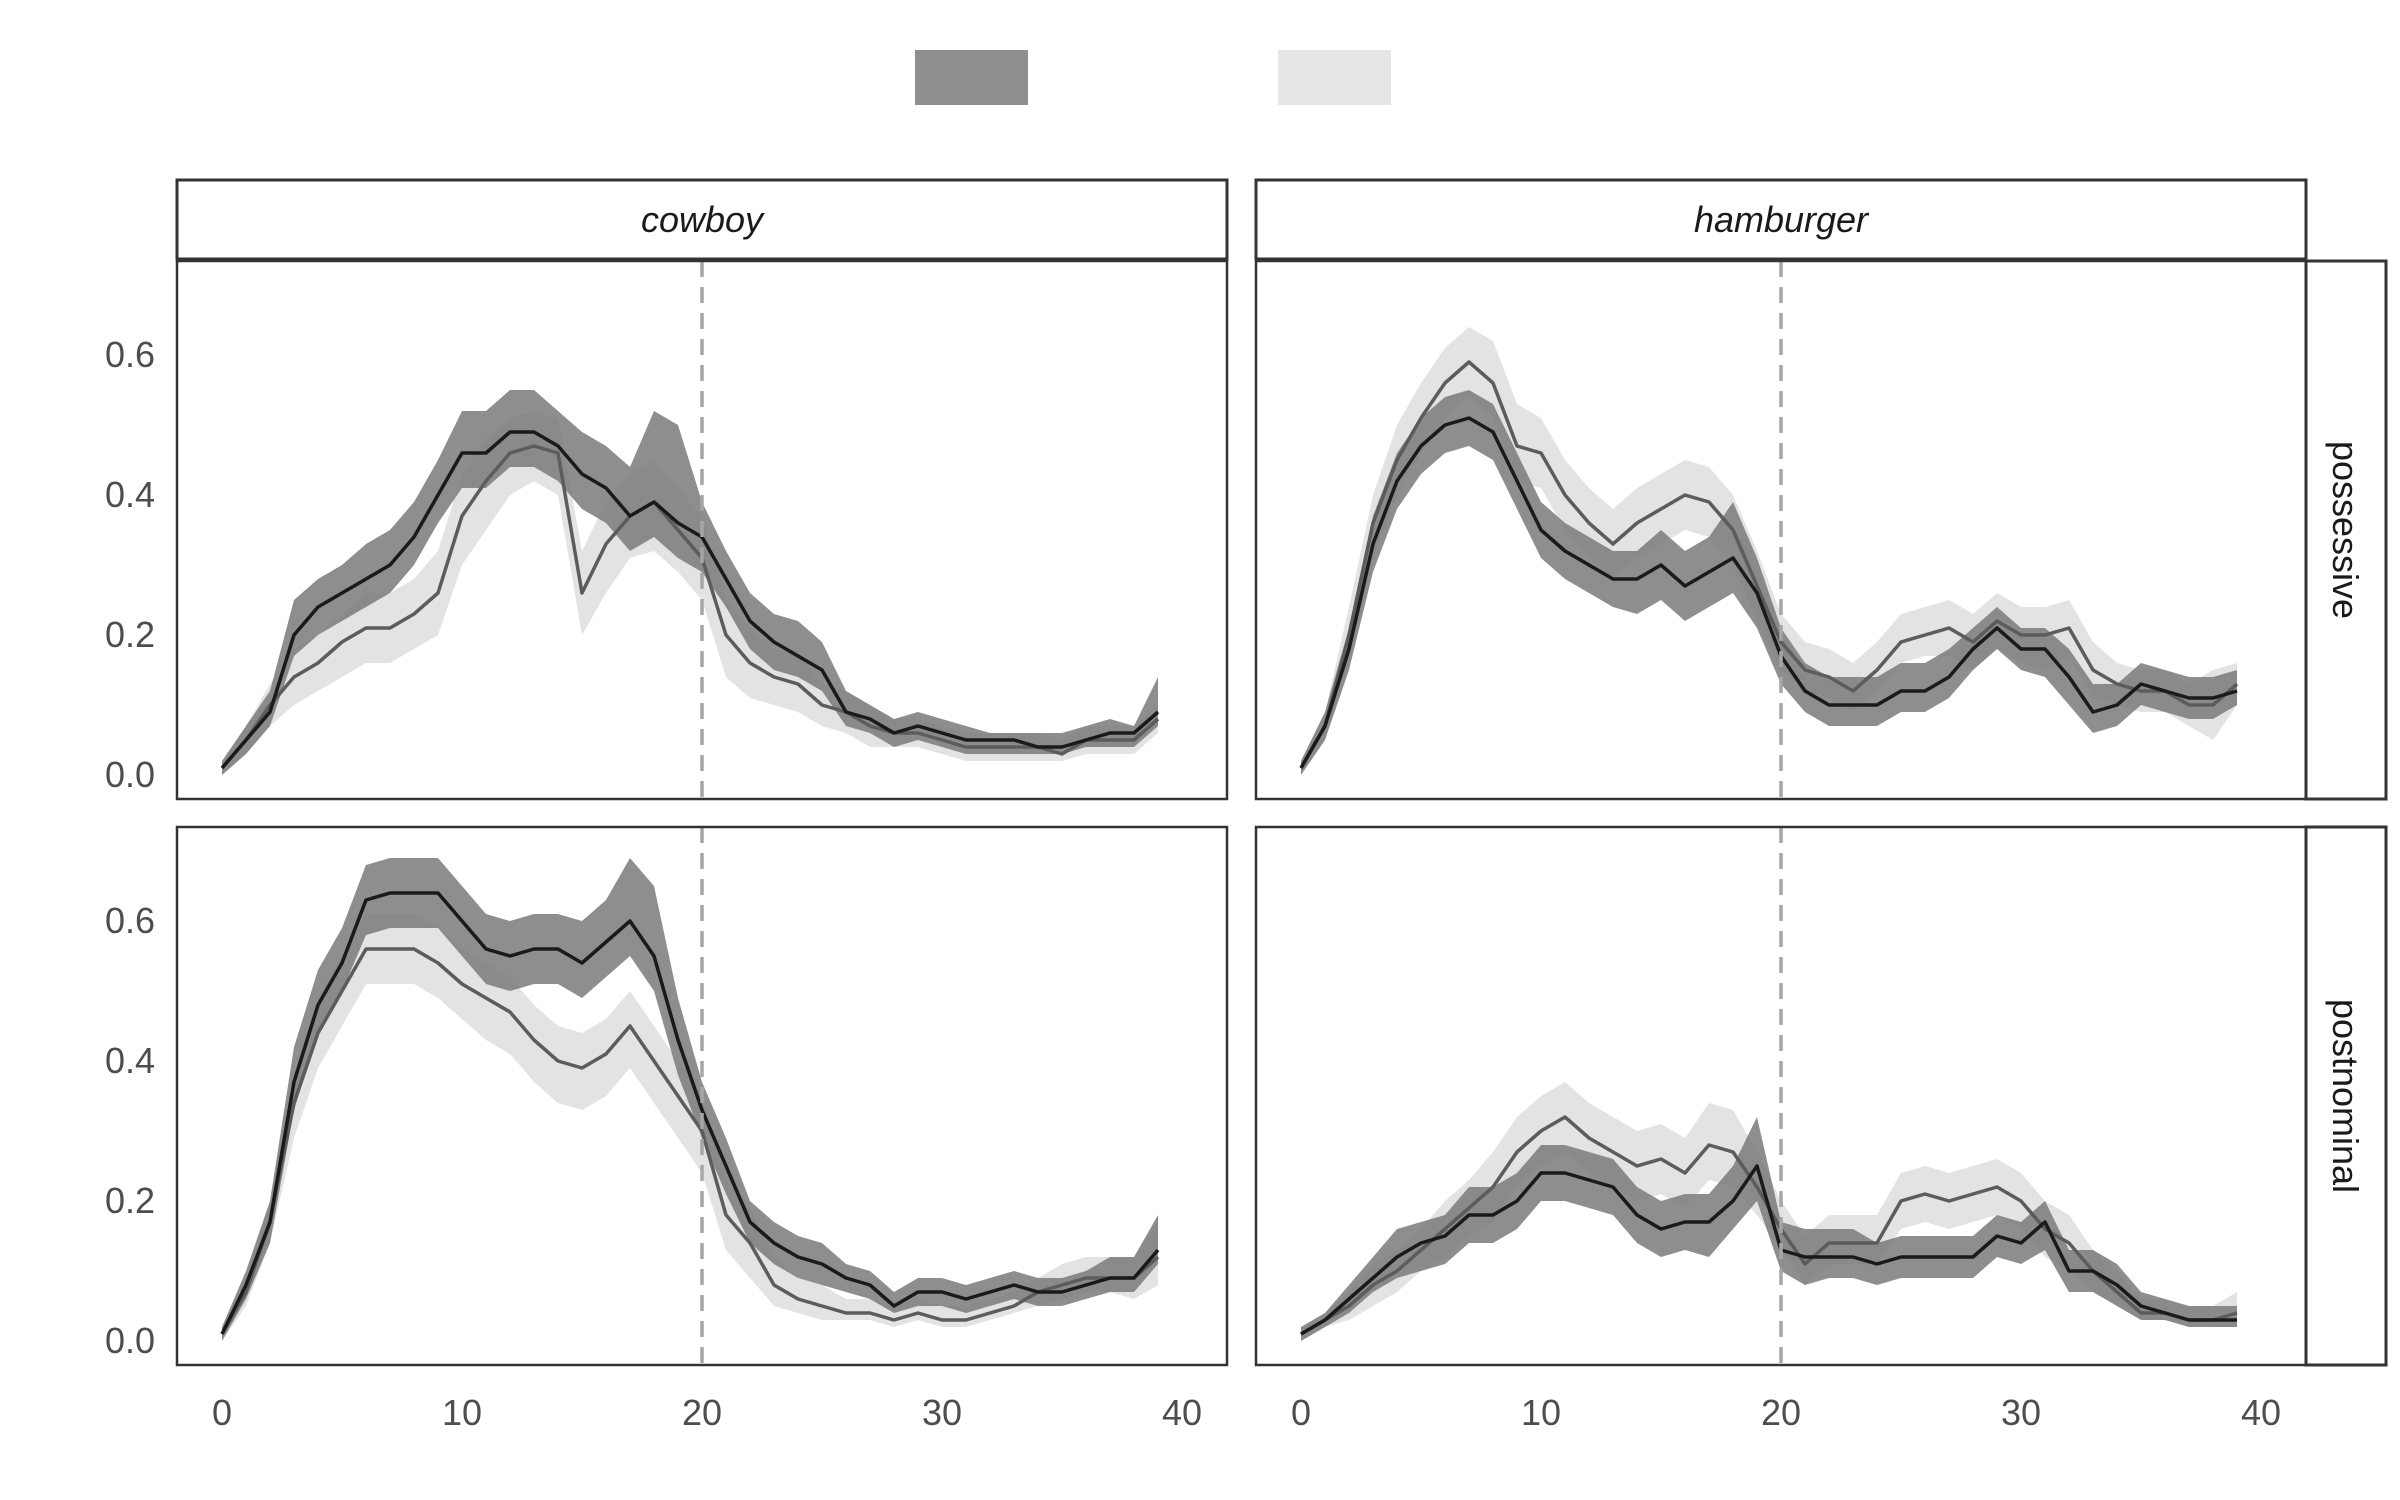 This screenshot has height=1500, width=2400. I want to click on legend, so click(1153, 77).